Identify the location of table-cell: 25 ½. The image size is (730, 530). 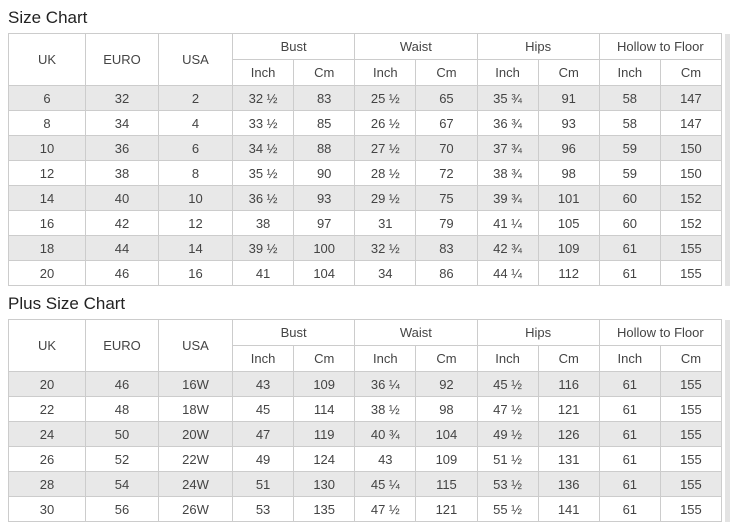
(385, 98).